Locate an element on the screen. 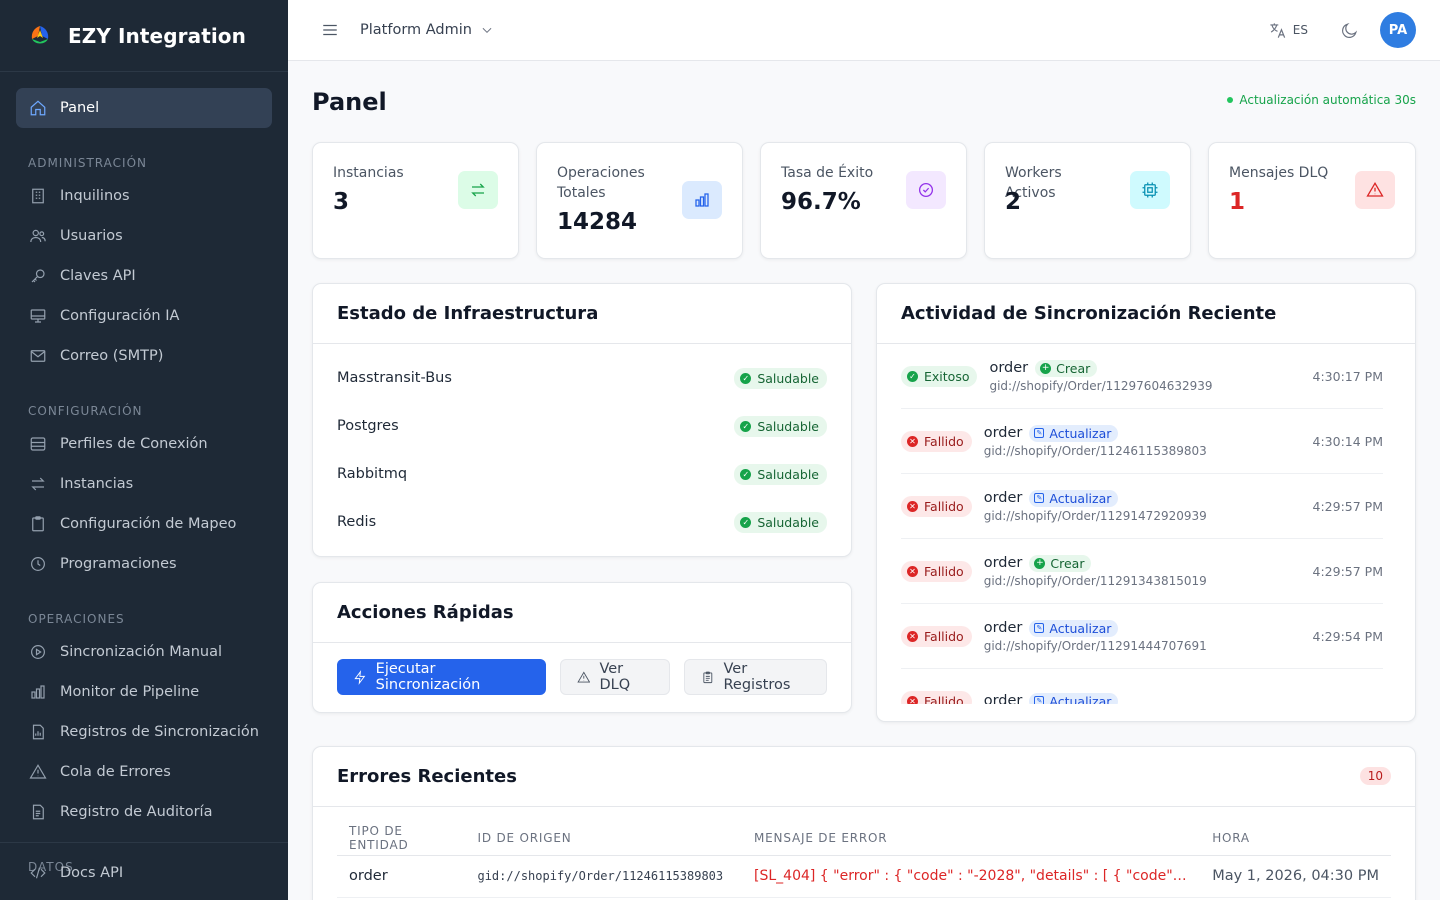 The width and height of the screenshot is (1440, 900). source-id: gid://shopify/Order/11291444707691 is located at coordinates (1095, 645).